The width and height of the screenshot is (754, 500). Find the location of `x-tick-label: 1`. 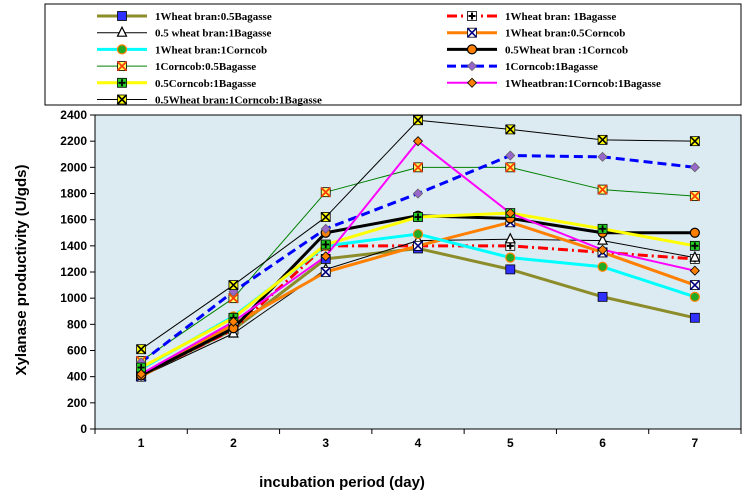

x-tick-label: 1 is located at coordinates (141, 443).